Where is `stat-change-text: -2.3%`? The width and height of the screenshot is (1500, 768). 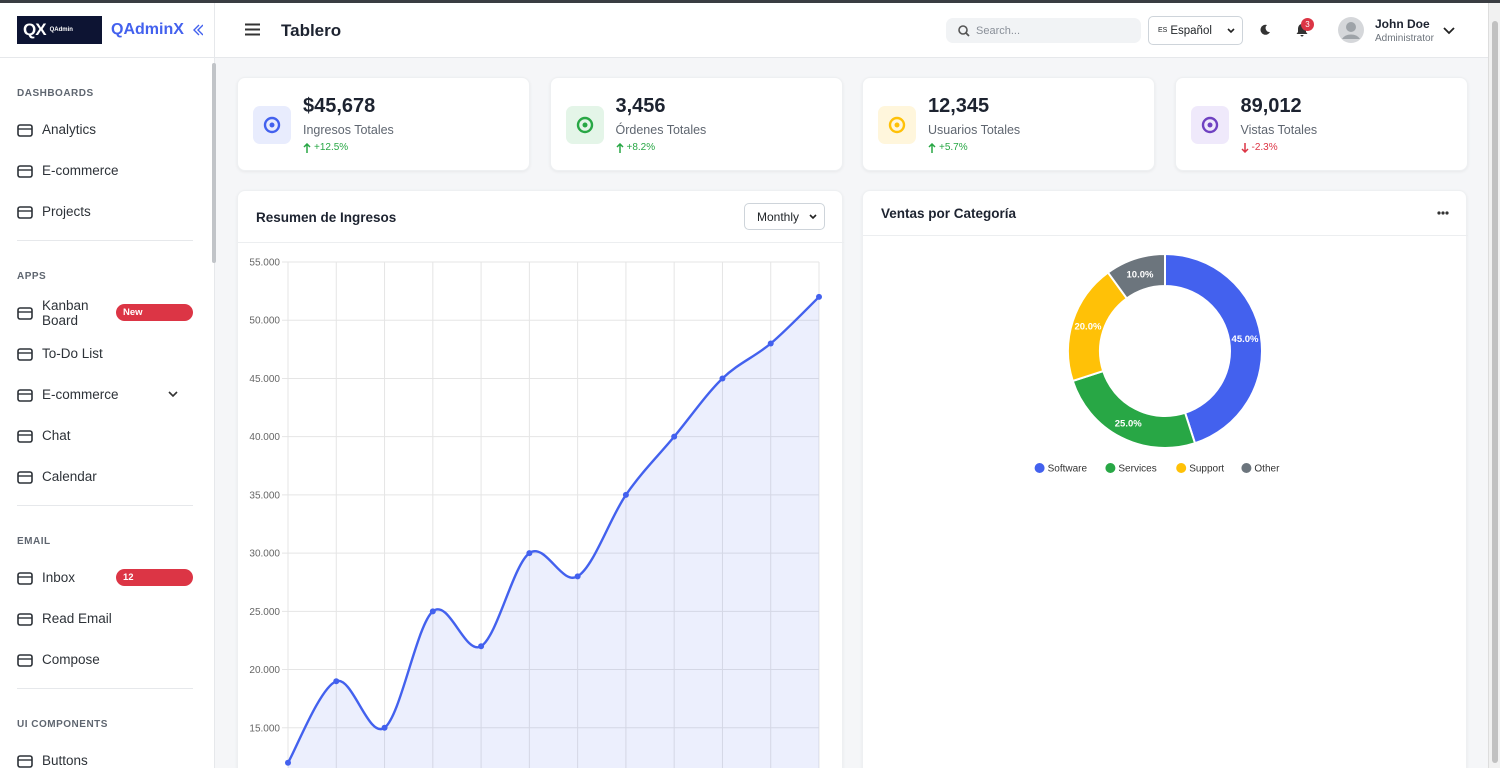 stat-change-text: -2.3% is located at coordinates (1264, 147).